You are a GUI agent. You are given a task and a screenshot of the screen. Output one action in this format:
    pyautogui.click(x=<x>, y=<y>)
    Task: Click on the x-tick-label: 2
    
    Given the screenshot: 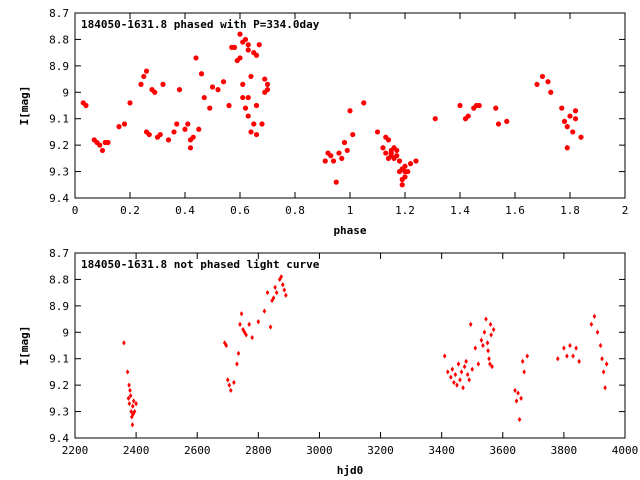 What is the action you would take?
    pyautogui.click(x=625, y=210)
    